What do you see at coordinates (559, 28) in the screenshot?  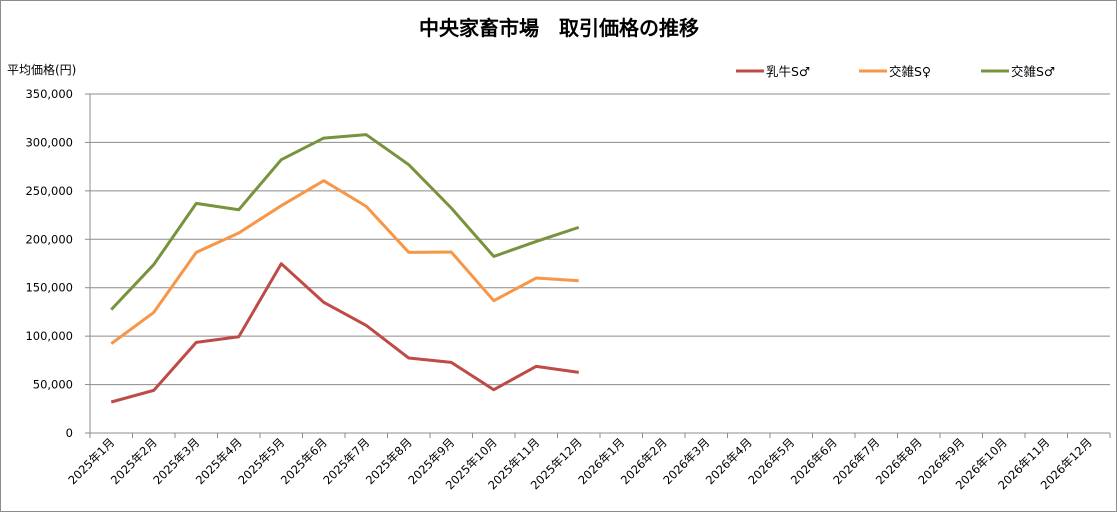 I see `chart-title: 中央家畜市場 取引価格の推移` at bounding box center [559, 28].